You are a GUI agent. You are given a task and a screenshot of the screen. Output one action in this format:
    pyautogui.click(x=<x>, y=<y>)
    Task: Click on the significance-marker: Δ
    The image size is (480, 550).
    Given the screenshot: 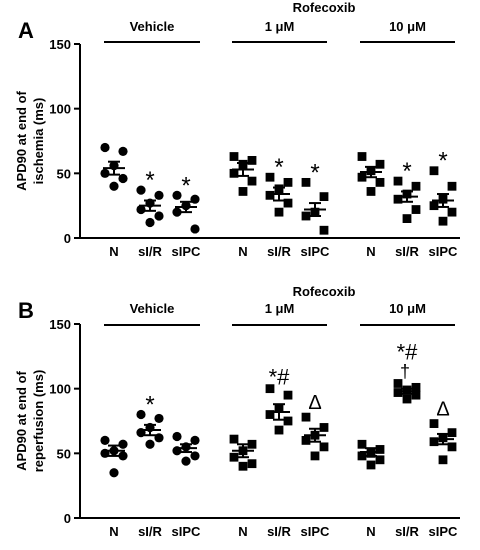 What is the action you would take?
    pyautogui.click(x=314, y=403)
    